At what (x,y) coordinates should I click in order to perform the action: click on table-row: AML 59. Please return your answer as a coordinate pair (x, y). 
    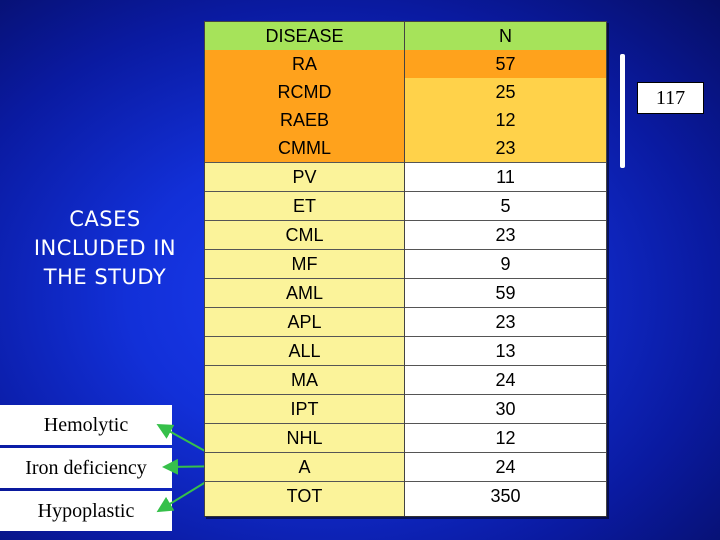
    Looking at the image, I should click on (405, 293).